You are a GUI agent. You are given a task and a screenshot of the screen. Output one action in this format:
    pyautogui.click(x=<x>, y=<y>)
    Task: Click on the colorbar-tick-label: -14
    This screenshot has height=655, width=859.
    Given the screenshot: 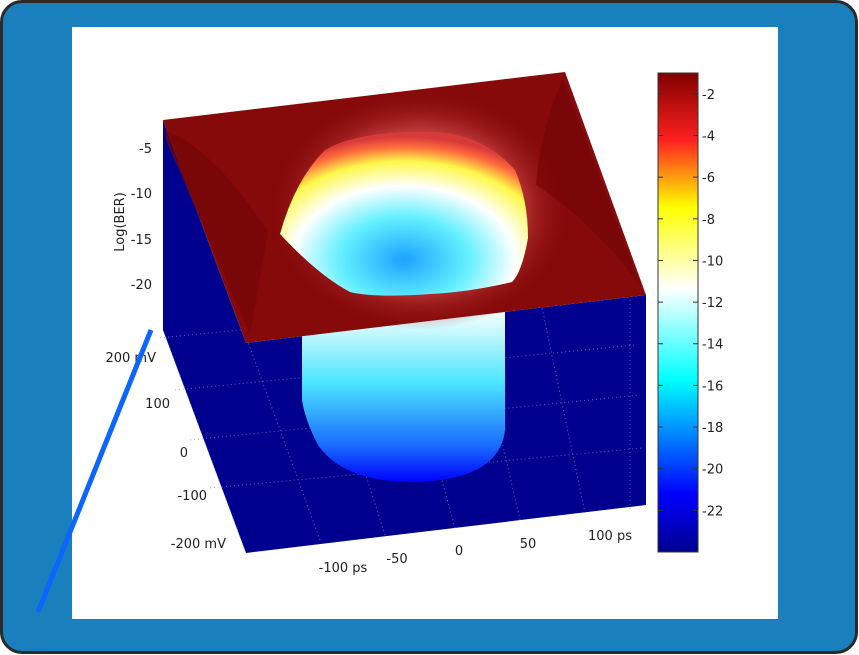 What is the action you would take?
    pyautogui.click(x=712, y=345)
    